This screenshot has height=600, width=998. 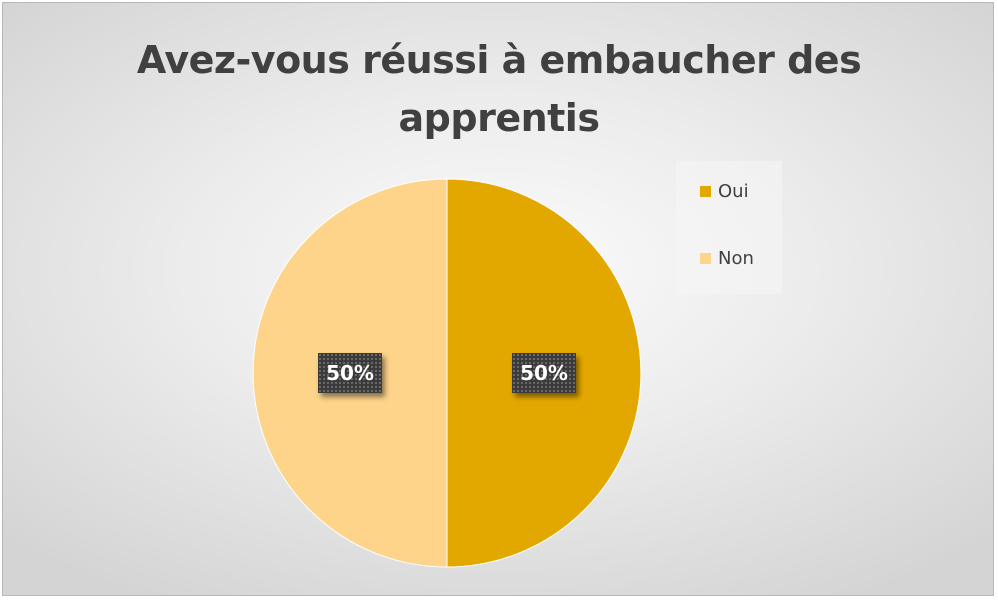 I want to click on legend-swatch-oui, so click(x=705, y=191).